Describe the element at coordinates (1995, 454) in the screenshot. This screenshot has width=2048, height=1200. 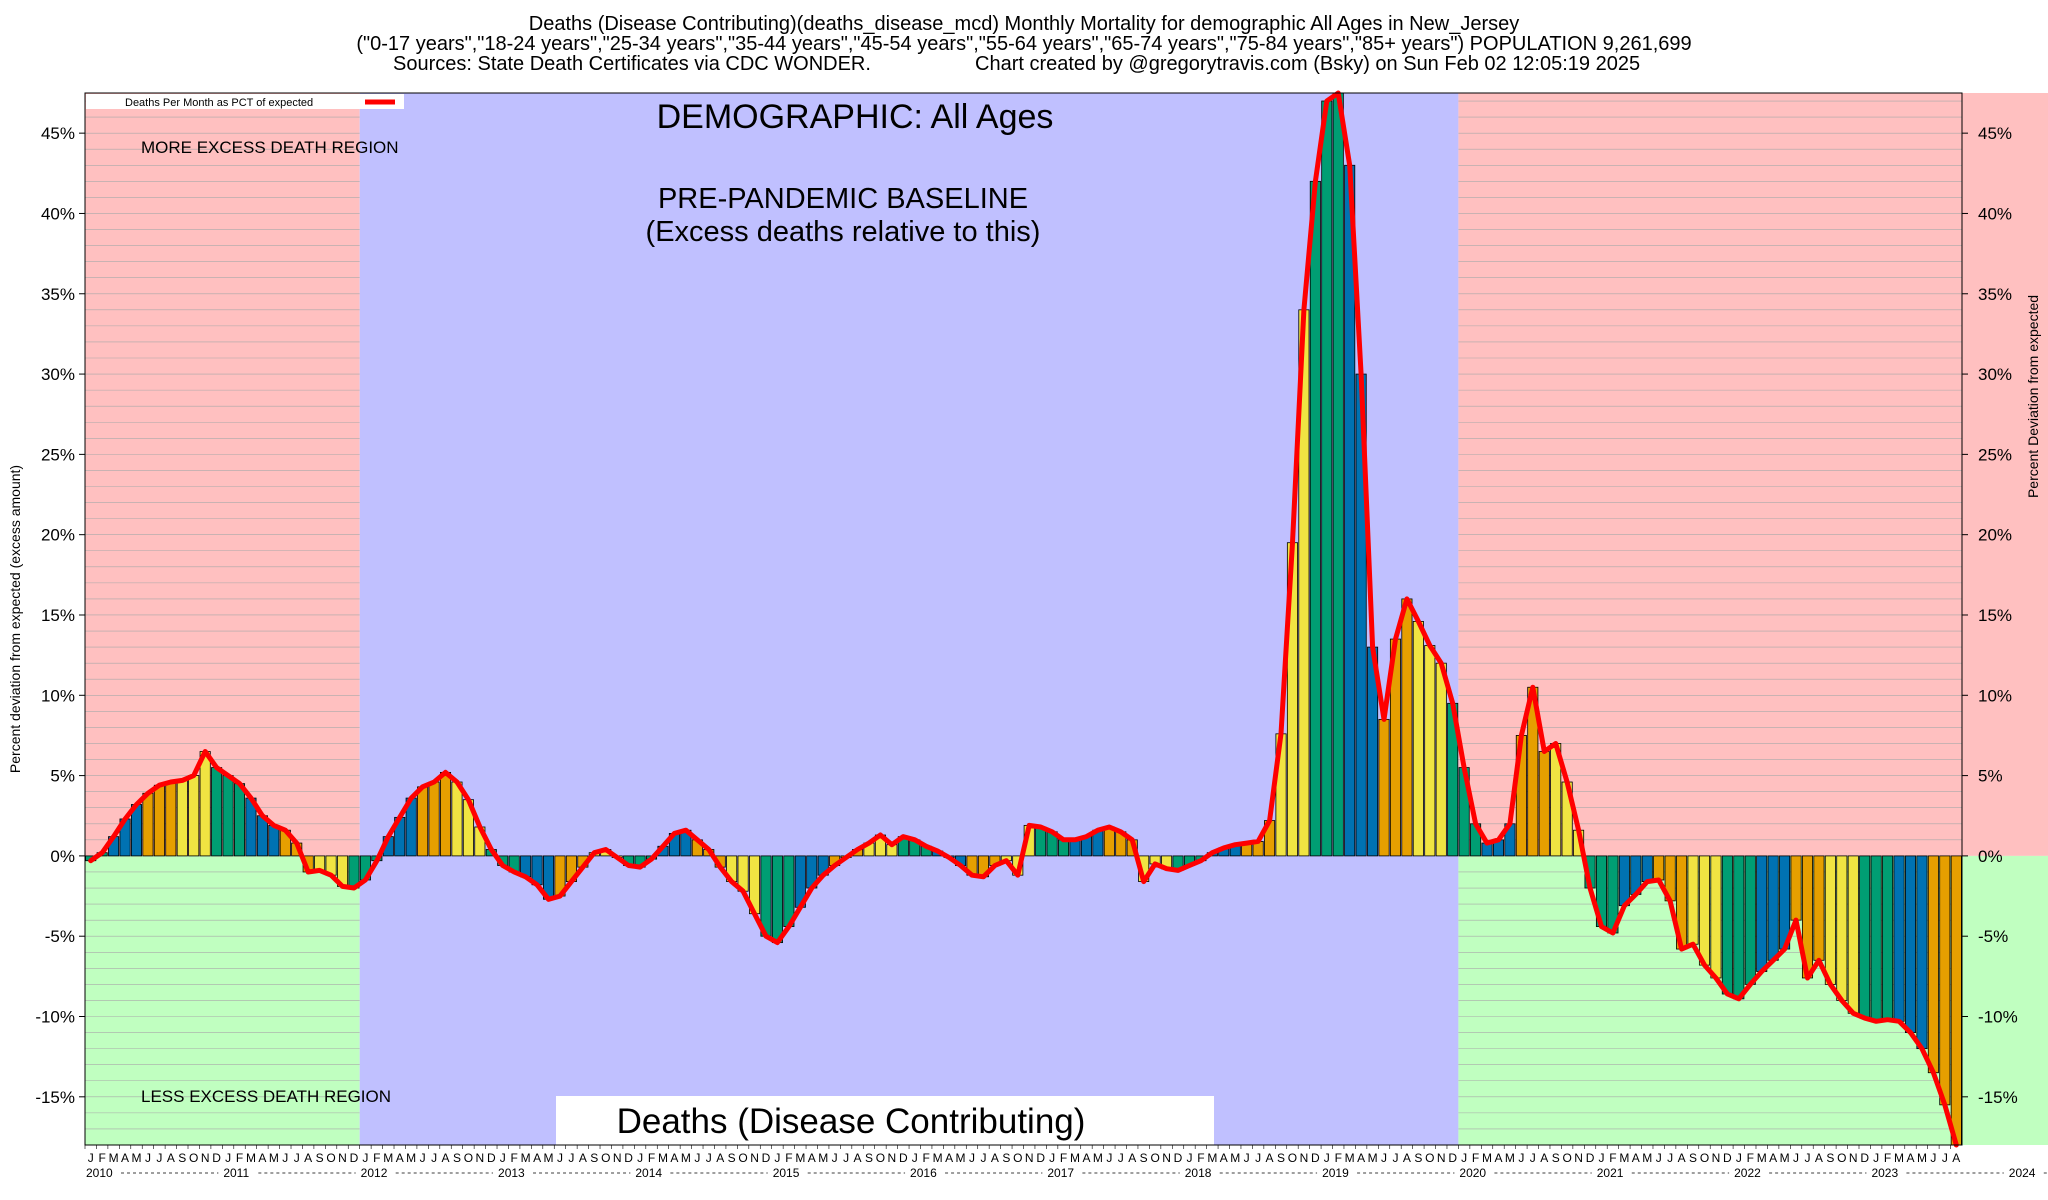
I see `y-tick-label-right: 25%` at that location.